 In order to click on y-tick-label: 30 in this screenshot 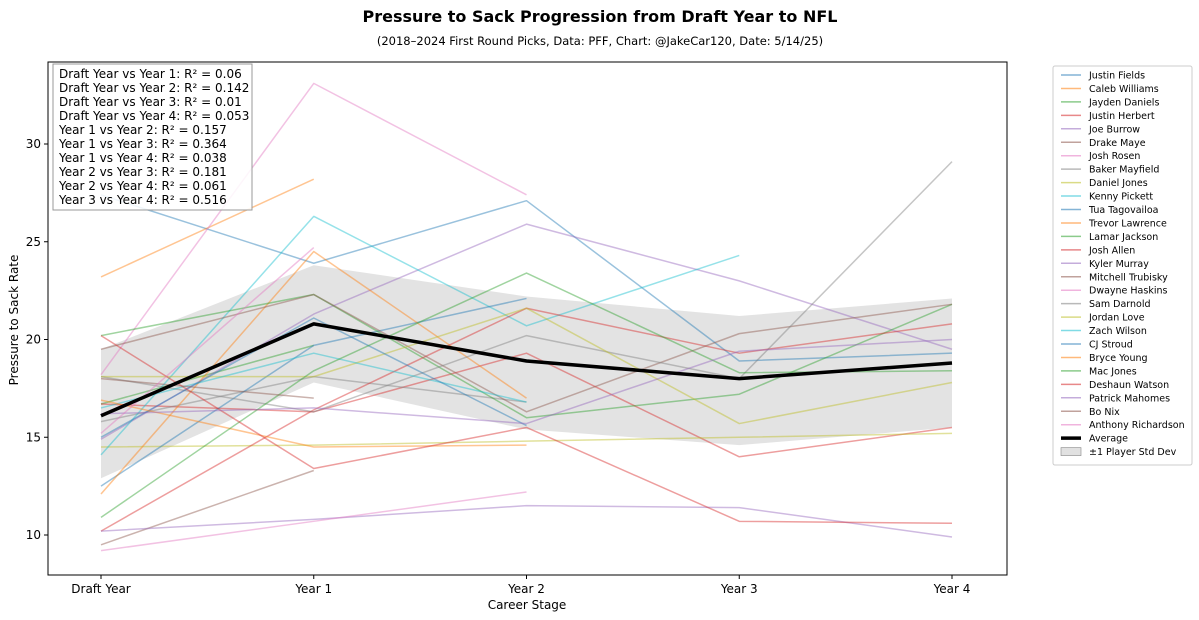, I will do `click(33, 144)`.